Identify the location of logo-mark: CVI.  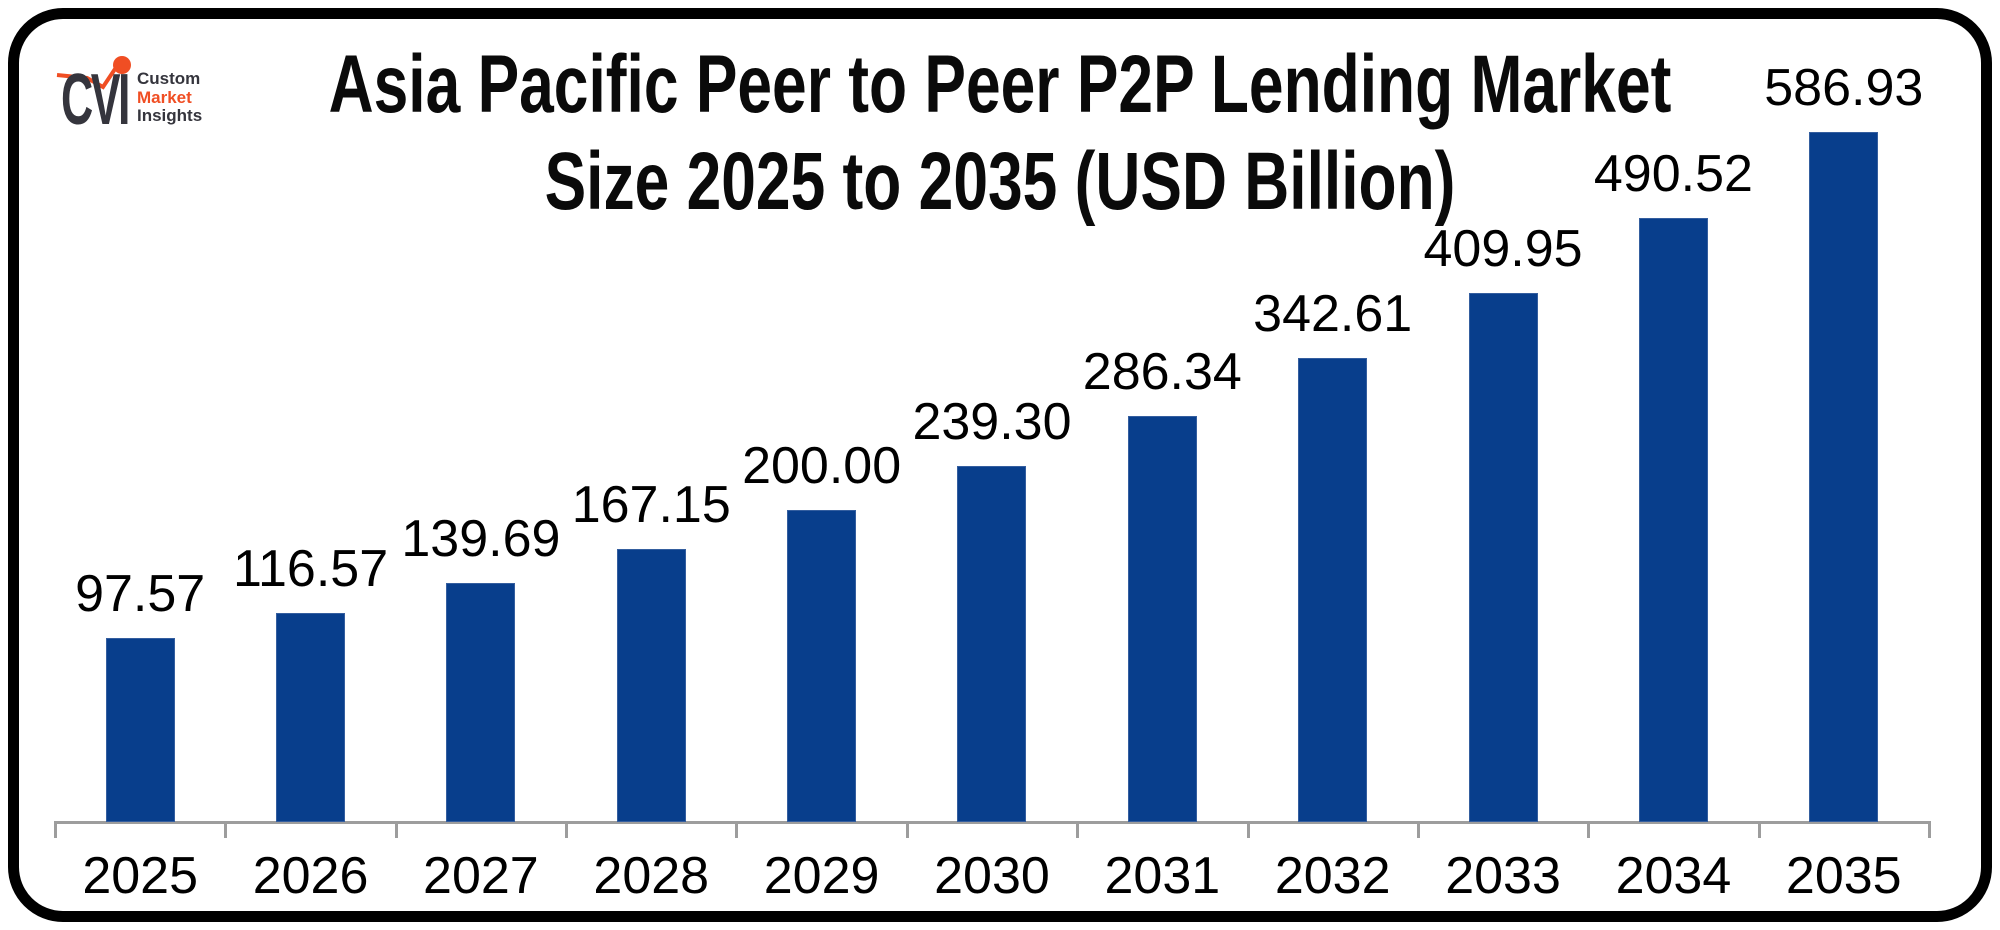
(95, 100).